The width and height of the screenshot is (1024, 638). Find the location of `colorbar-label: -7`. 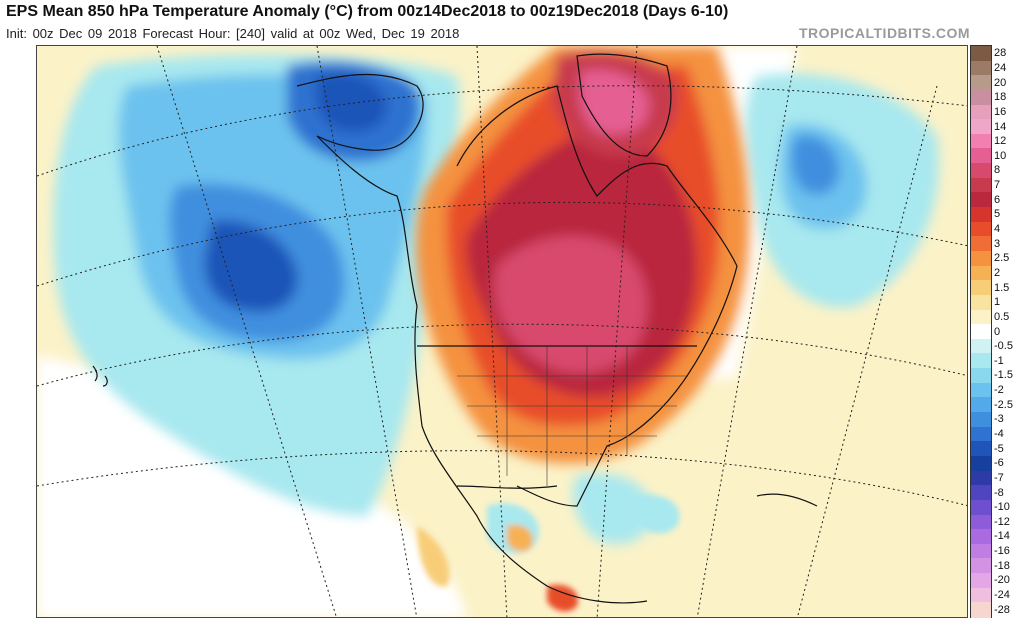

colorbar-label: -7 is located at coordinates (999, 477).